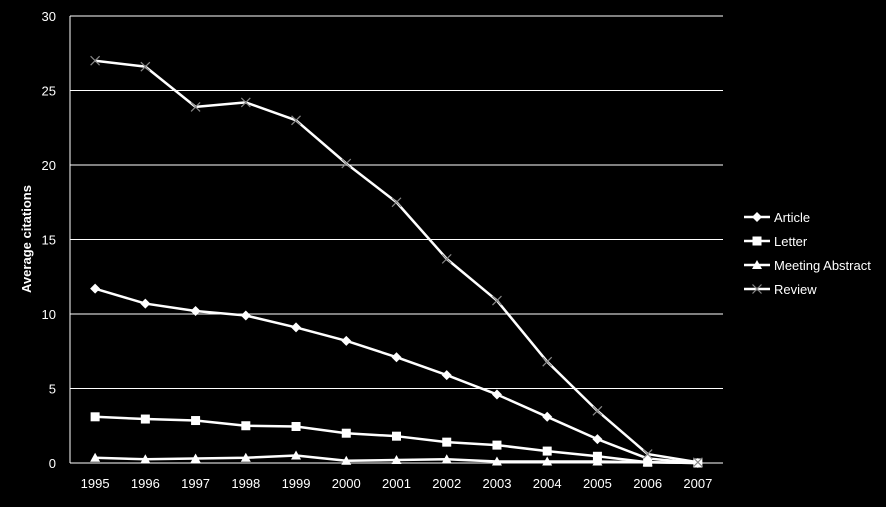 The image size is (886, 507). I want to click on point-article-1997, so click(195, 311).